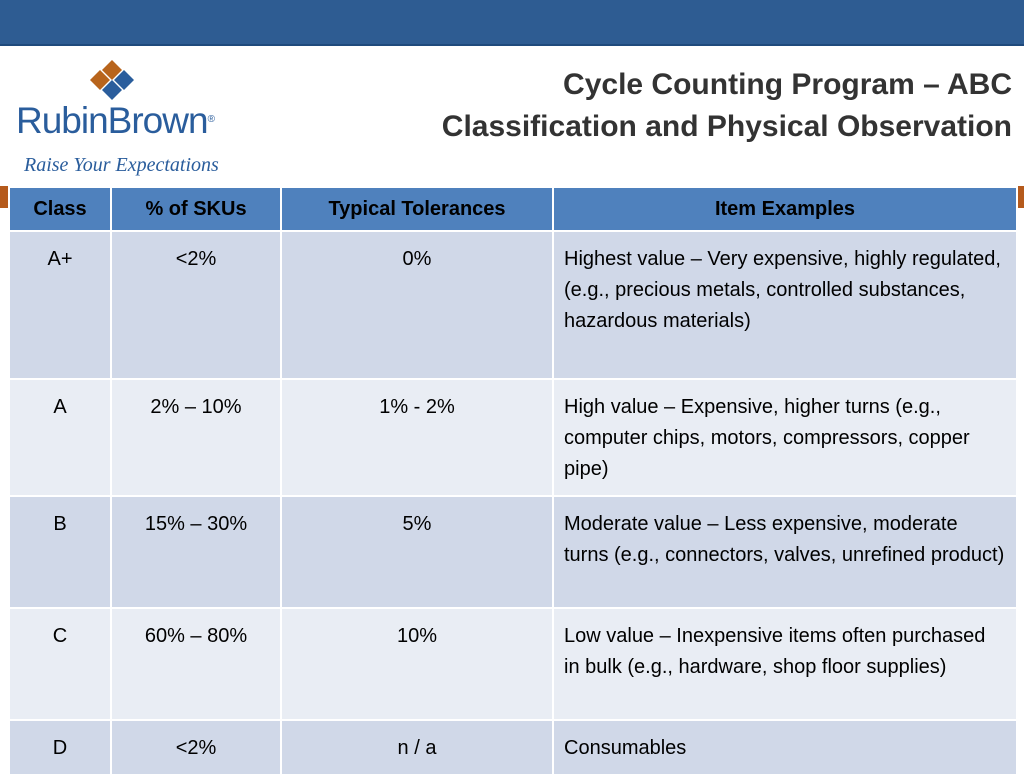 The image size is (1024, 776). Describe the element at coordinates (60, 209) in the screenshot. I see `column-header-class: Class` at that location.